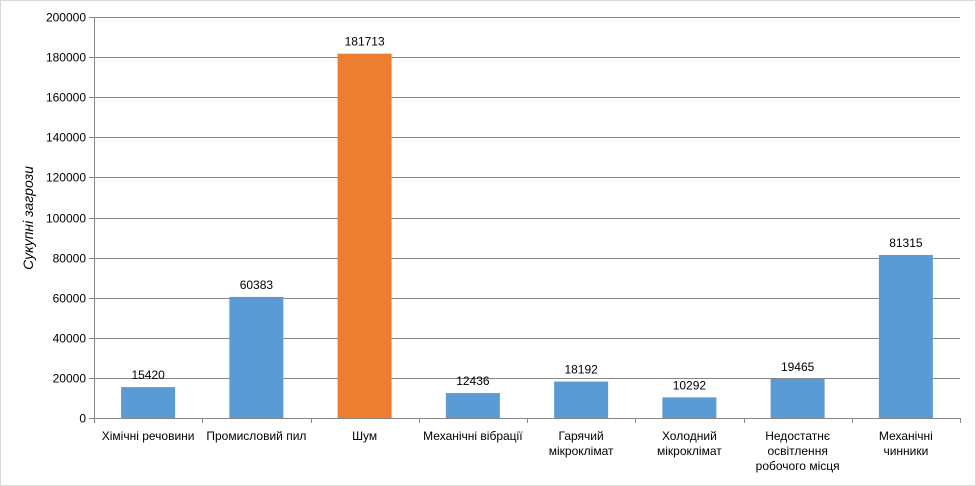 Image resolution: width=976 pixels, height=486 pixels. Describe the element at coordinates (365, 42) in the screenshot. I see `data-label: 181713` at that location.